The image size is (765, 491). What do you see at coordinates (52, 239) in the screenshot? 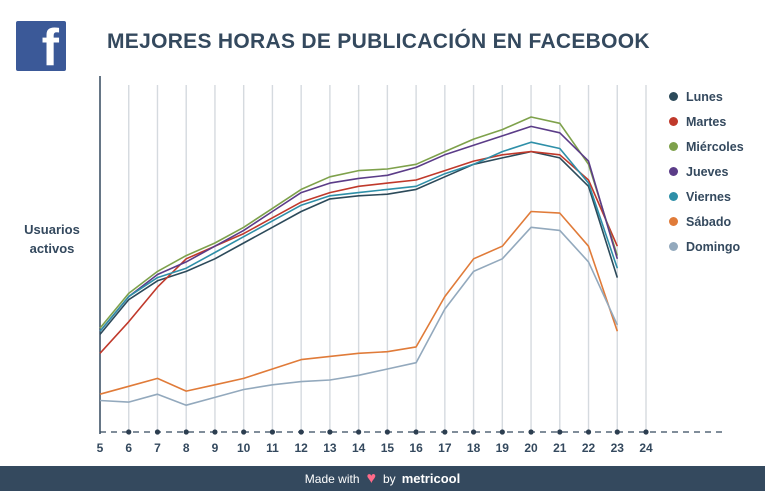
I see `y-axis-label: Usuarios activos` at bounding box center [52, 239].